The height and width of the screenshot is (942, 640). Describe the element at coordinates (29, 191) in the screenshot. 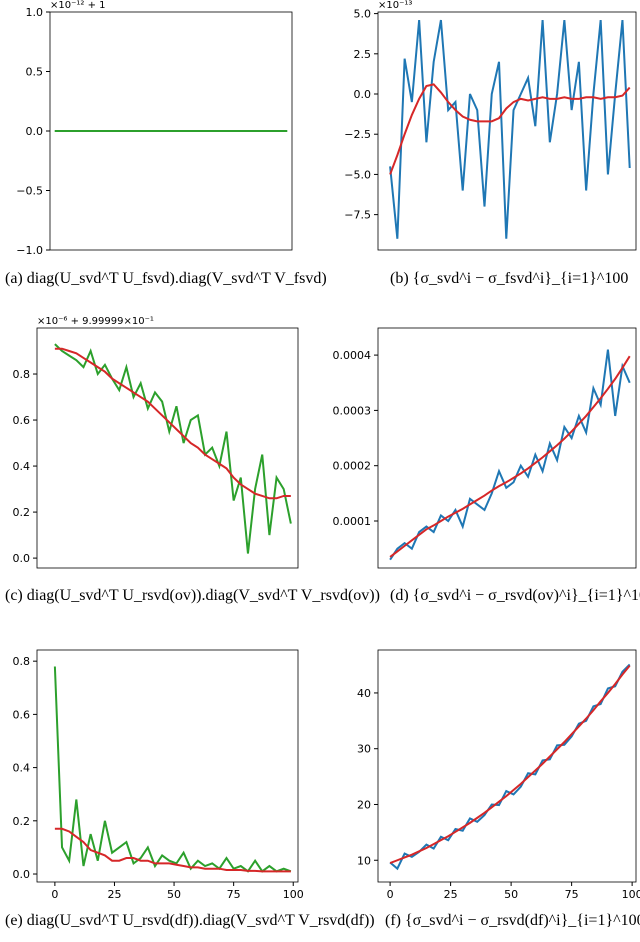

I see `y-tick-label: −0.5` at that location.